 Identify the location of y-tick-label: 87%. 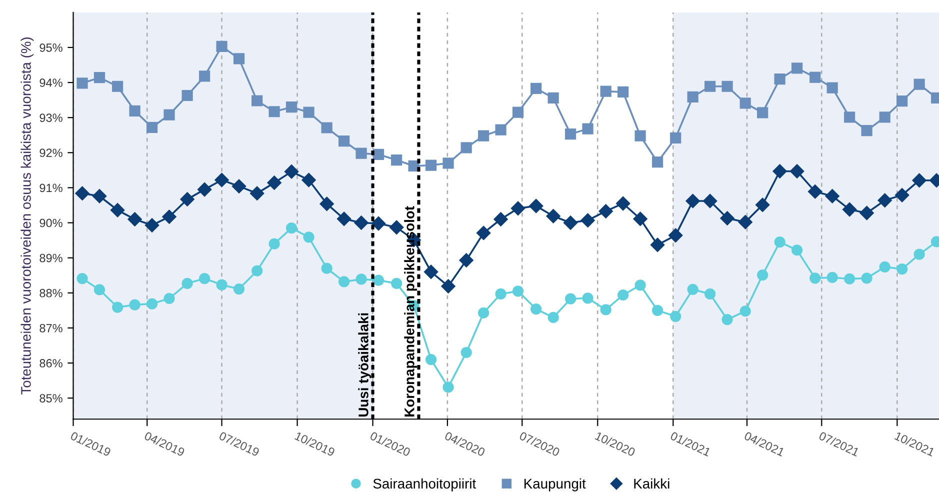
(51, 328).